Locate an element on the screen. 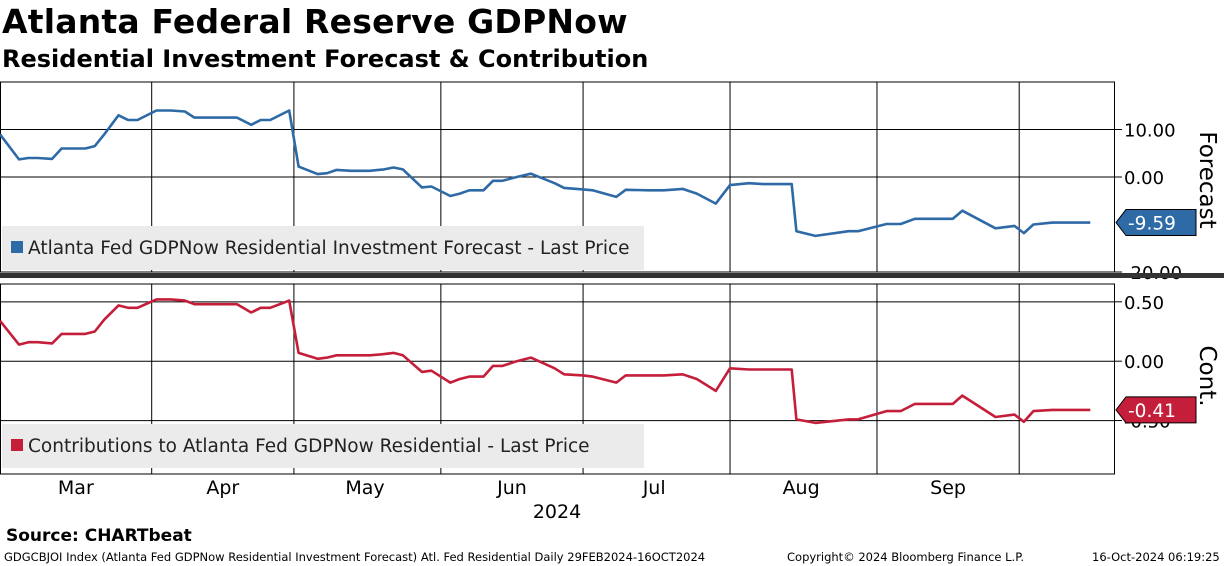 The image size is (1224, 566). timestamp-text: 16-Oct-2024 06:19:25 is located at coordinates (1156, 557).